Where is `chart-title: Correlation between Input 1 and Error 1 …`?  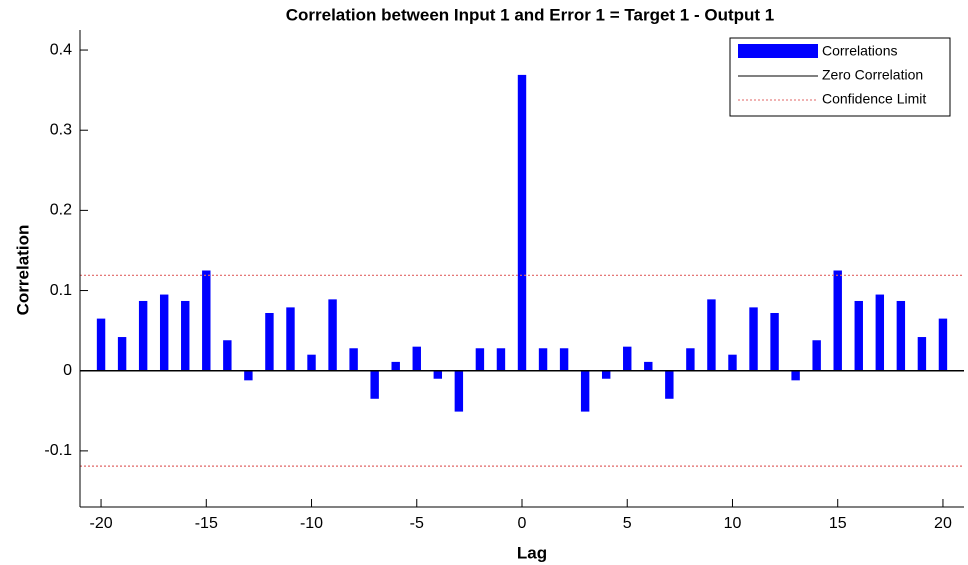 chart-title: Correlation between Input 1 and Error 1 … is located at coordinates (530, 14).